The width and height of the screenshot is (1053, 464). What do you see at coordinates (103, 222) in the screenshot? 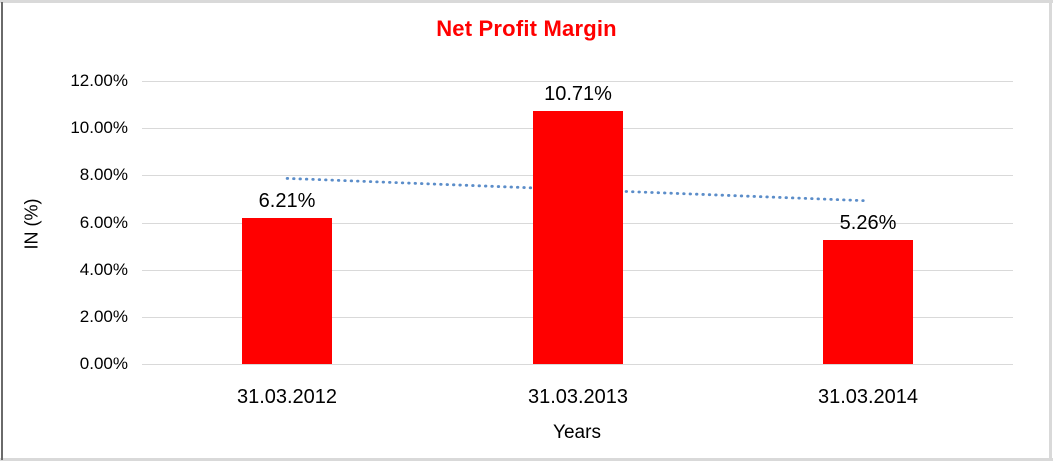
I see `y-axis-tick-label: 6.00%` at bounding box center [103, 222].